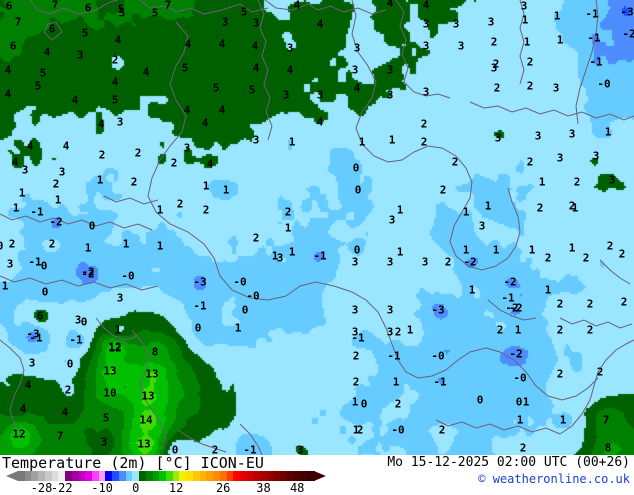  I want to click on temperature-value-label: 13, so click(152, 374).